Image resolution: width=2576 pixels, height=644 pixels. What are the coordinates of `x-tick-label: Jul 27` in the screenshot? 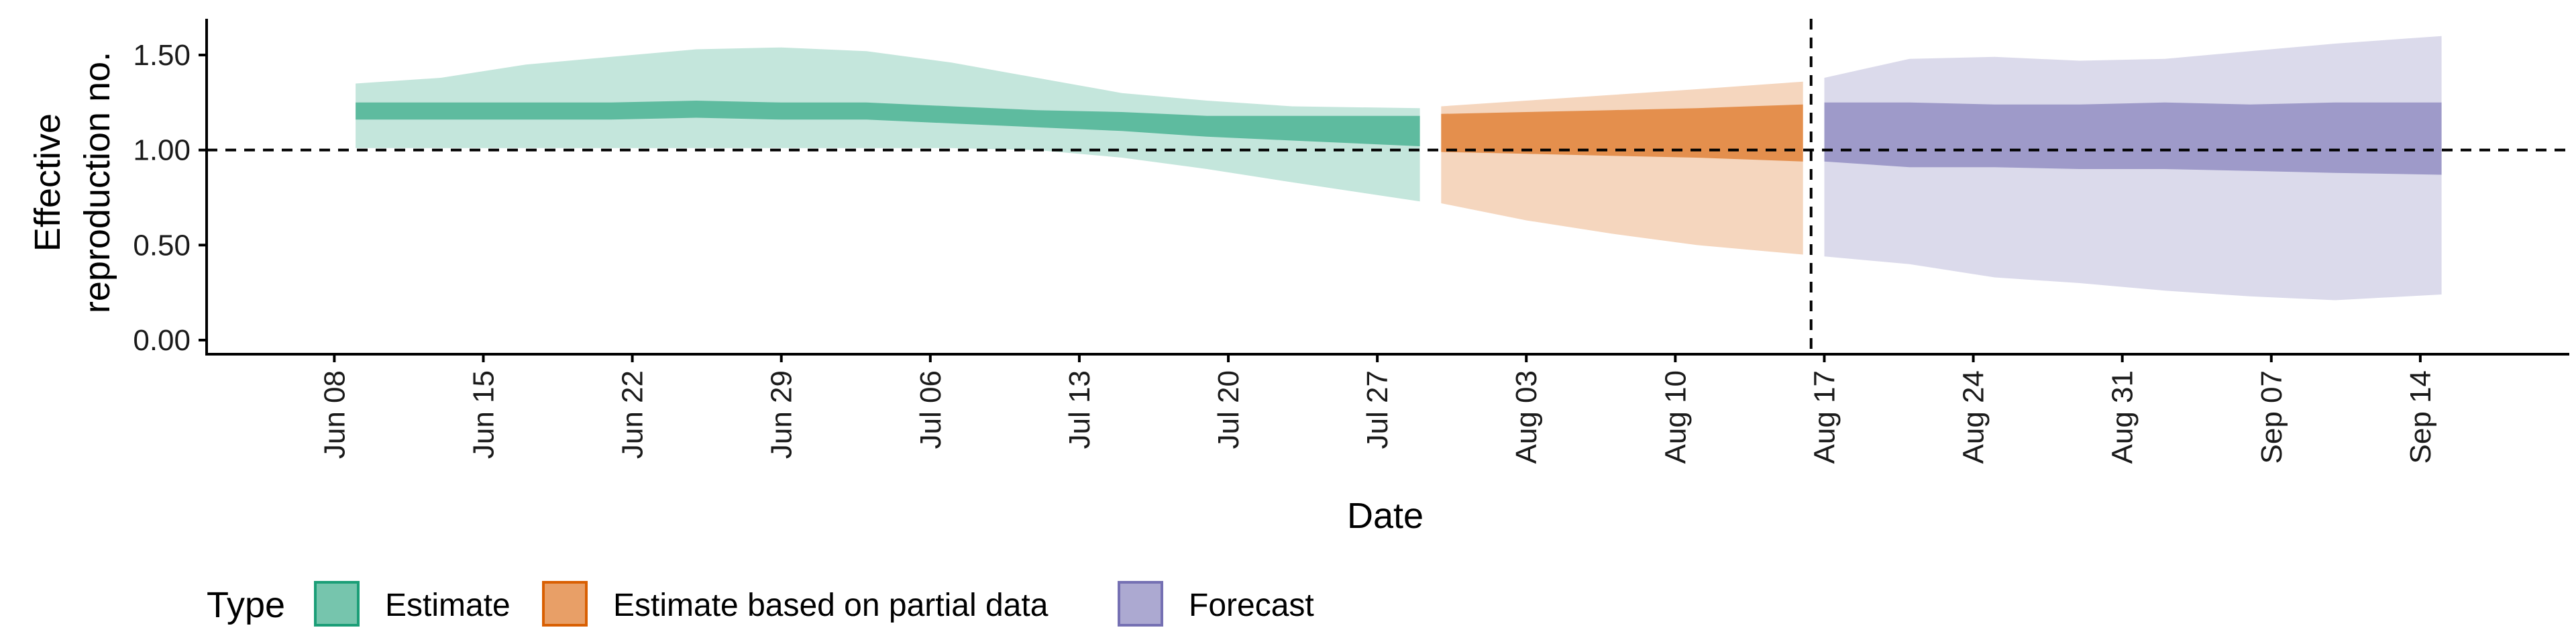 It's located at (1377, 409).